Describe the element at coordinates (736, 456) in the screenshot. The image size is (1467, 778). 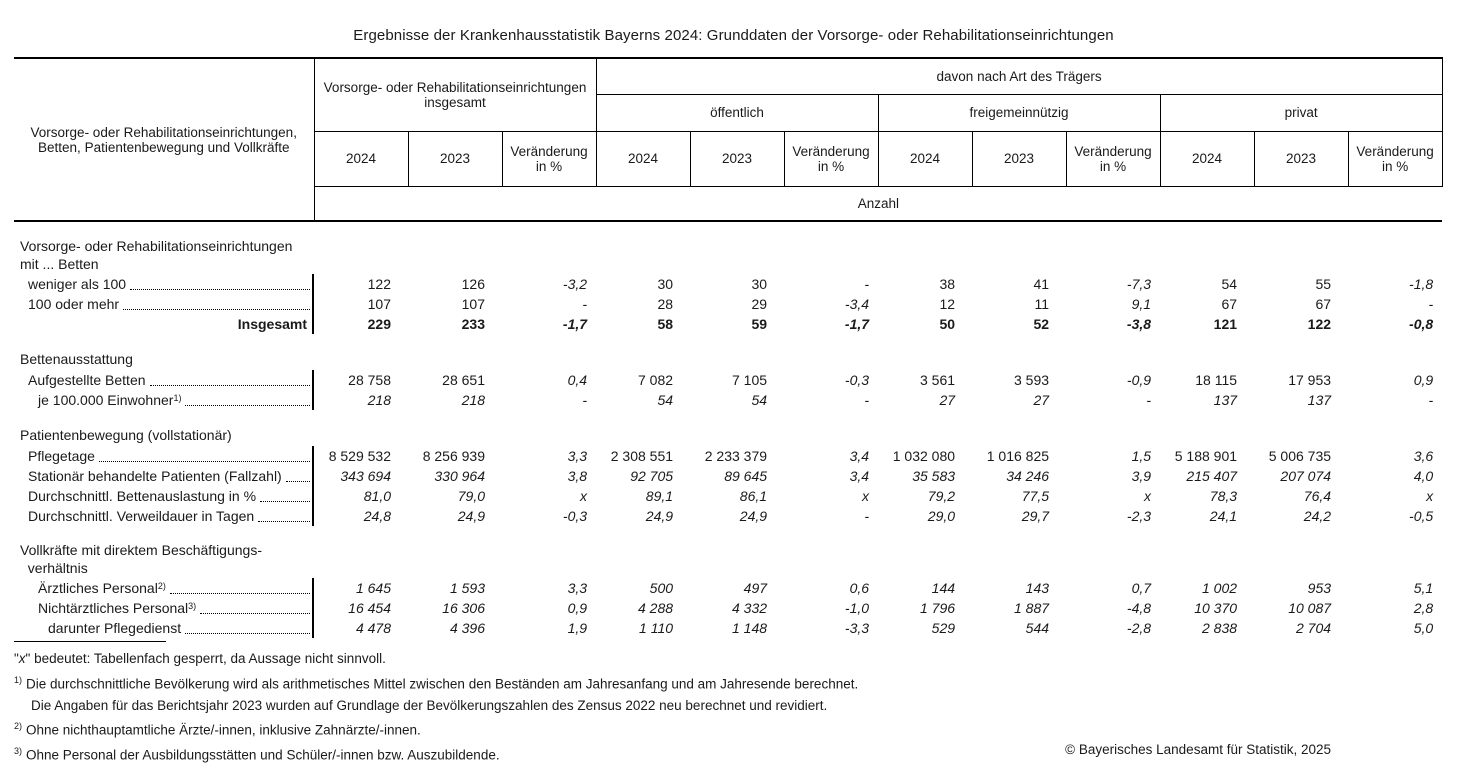
I see `value-cell: 2 233 379` at that location.